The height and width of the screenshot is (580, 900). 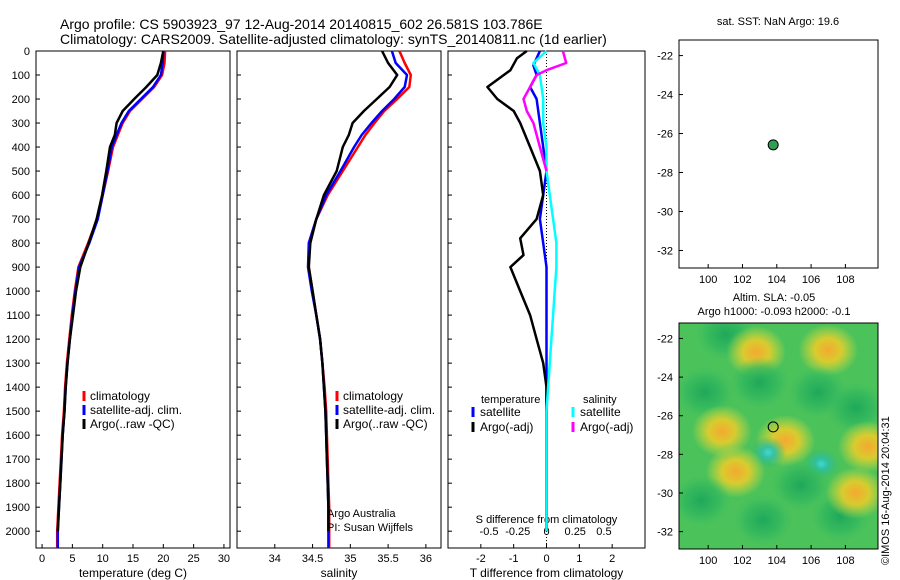 What do you see at coordinates (773, 427) in the screenshot?
I see `sla-map-argo-position-marker` at bounding box center [773, 427].